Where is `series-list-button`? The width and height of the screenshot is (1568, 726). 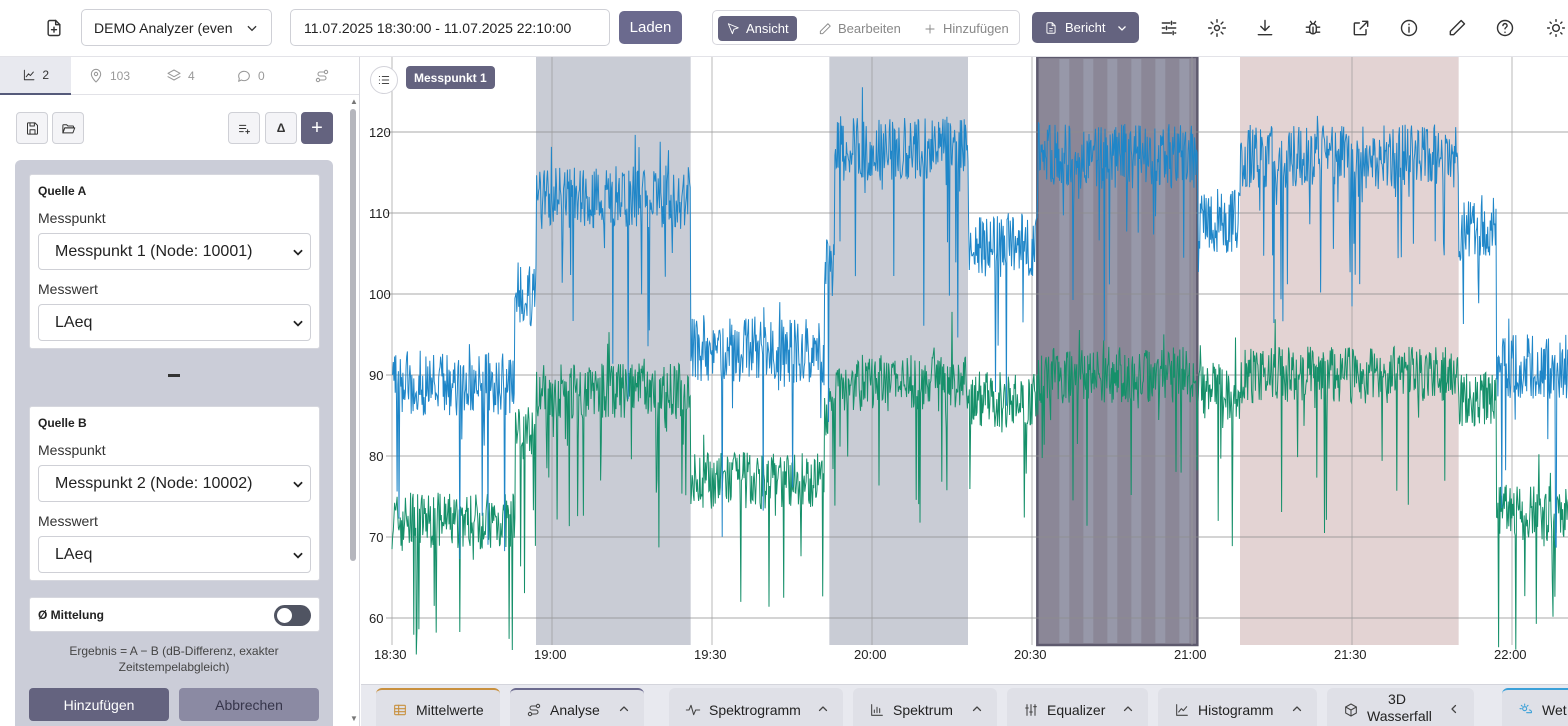 series-list-button is located at coordinates (384, 80).